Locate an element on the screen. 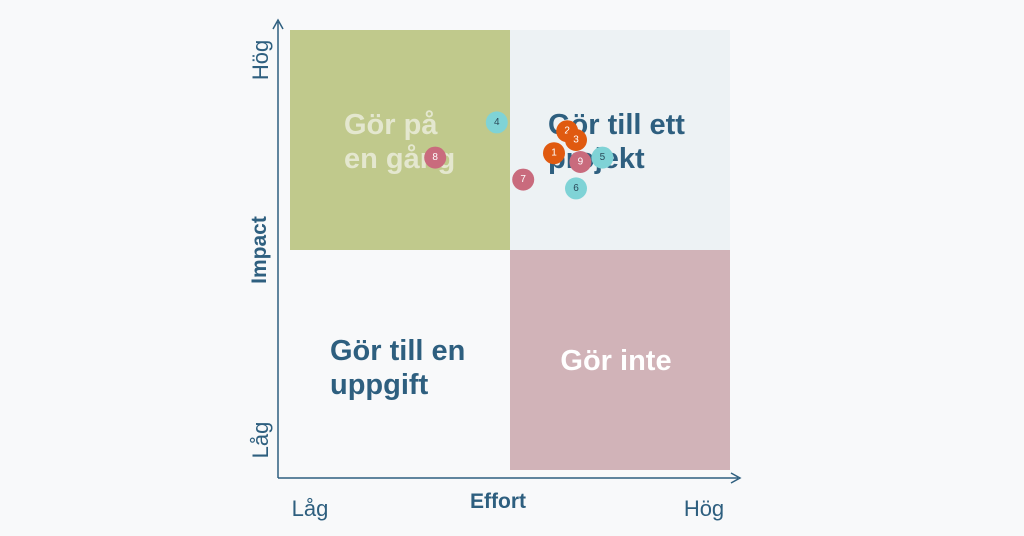 This screenshot has height=536, width=1024. data-point-9: 9 is located at coordinates (580, 162).